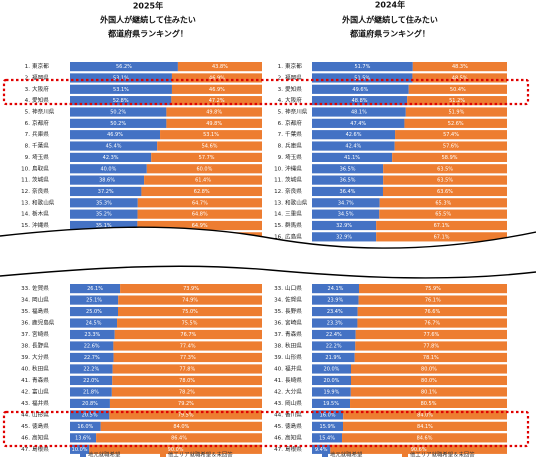  Describe the element at coordinates (354, 135) in the screenshot. I see `value-label-local: 42.6%` at that location.